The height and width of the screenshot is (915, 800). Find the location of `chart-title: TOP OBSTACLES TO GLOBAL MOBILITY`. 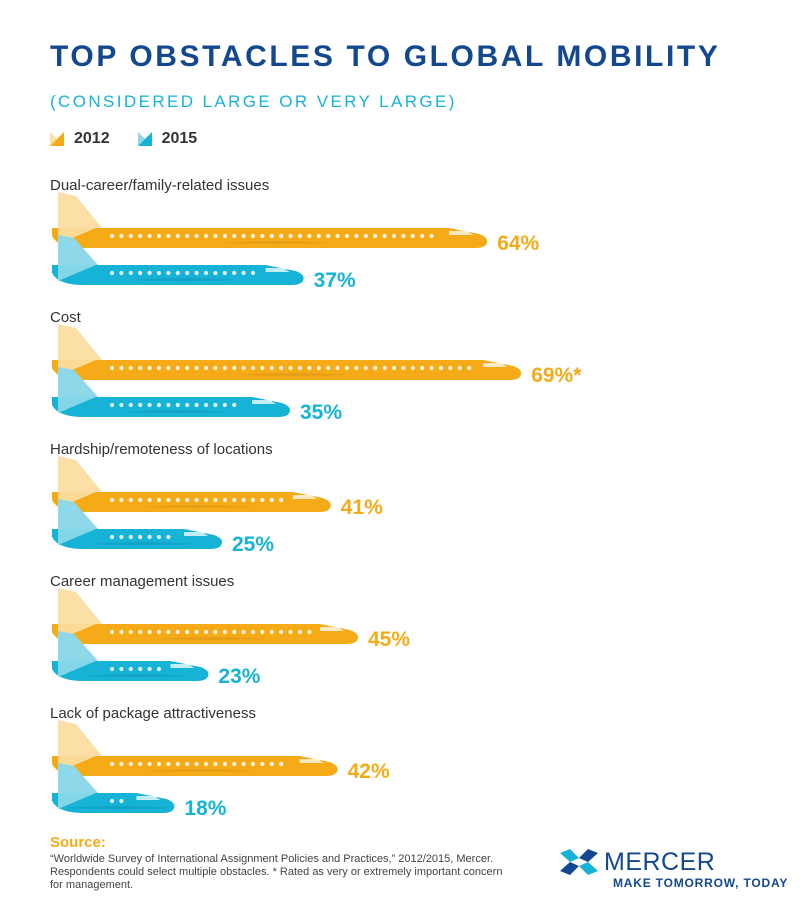

chart-title: TOP OBSTACLES TO GLOBAL MOBILITY is located at coordinates (385, 56).